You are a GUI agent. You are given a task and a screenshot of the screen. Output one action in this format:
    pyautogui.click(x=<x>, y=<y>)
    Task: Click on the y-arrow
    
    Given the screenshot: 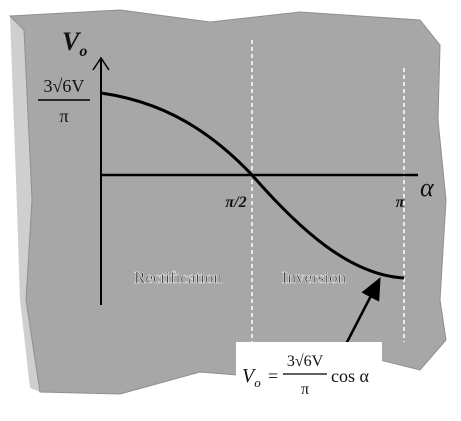 What is the action you would take?
    pyautogui.click(x=101, y=63)
    